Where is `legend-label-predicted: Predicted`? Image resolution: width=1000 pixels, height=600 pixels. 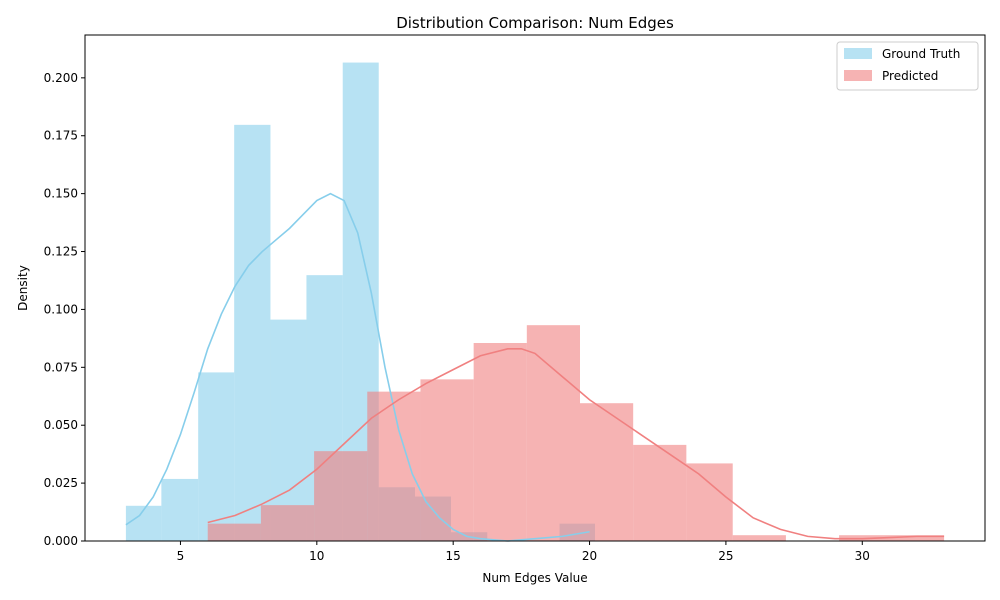
legend-label-predicted: Predicted is located at coordinates (910, 76).